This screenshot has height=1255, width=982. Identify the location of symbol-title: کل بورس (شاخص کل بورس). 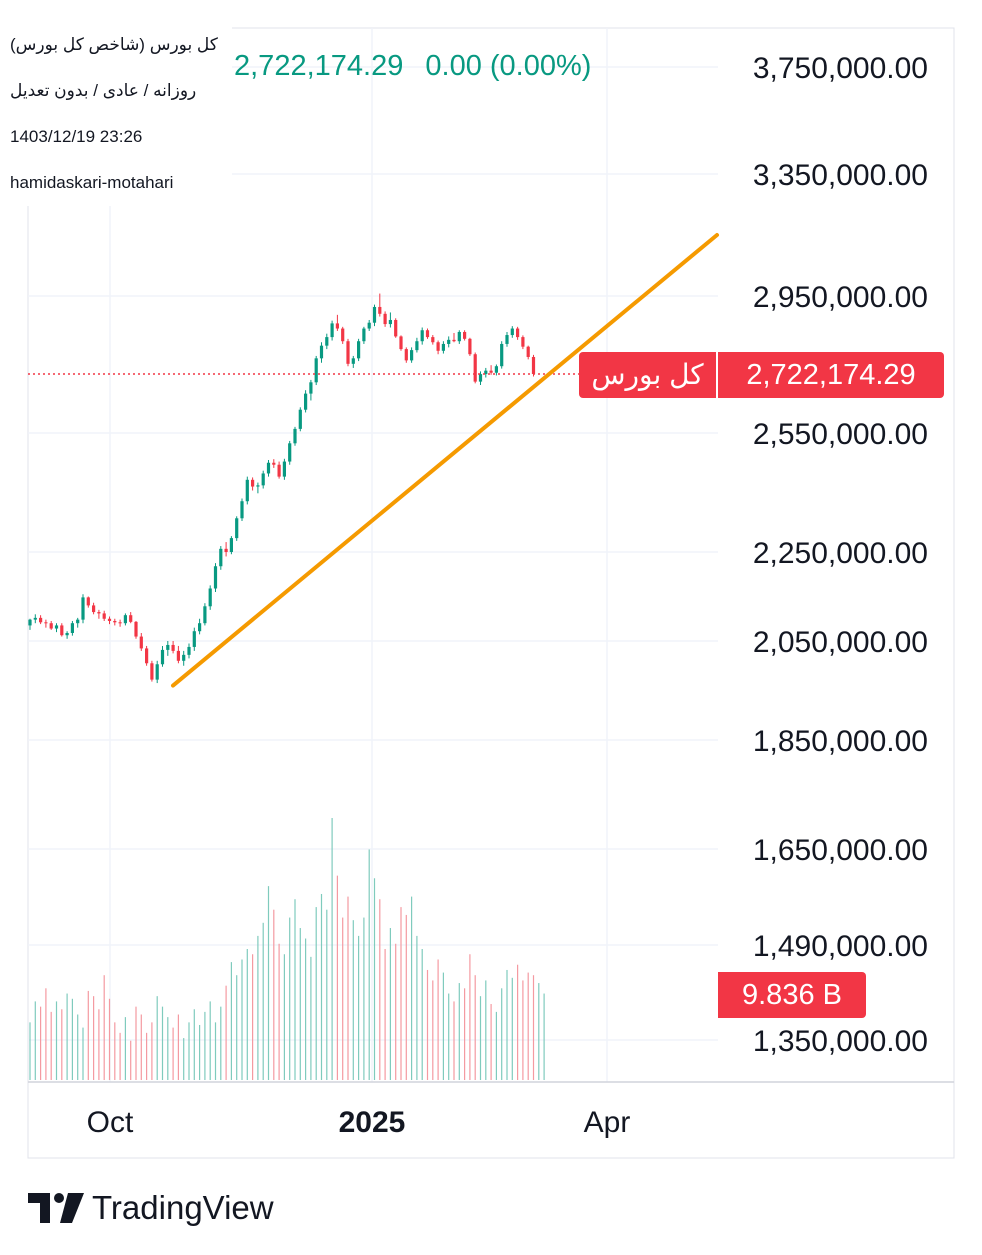
(114, 44).